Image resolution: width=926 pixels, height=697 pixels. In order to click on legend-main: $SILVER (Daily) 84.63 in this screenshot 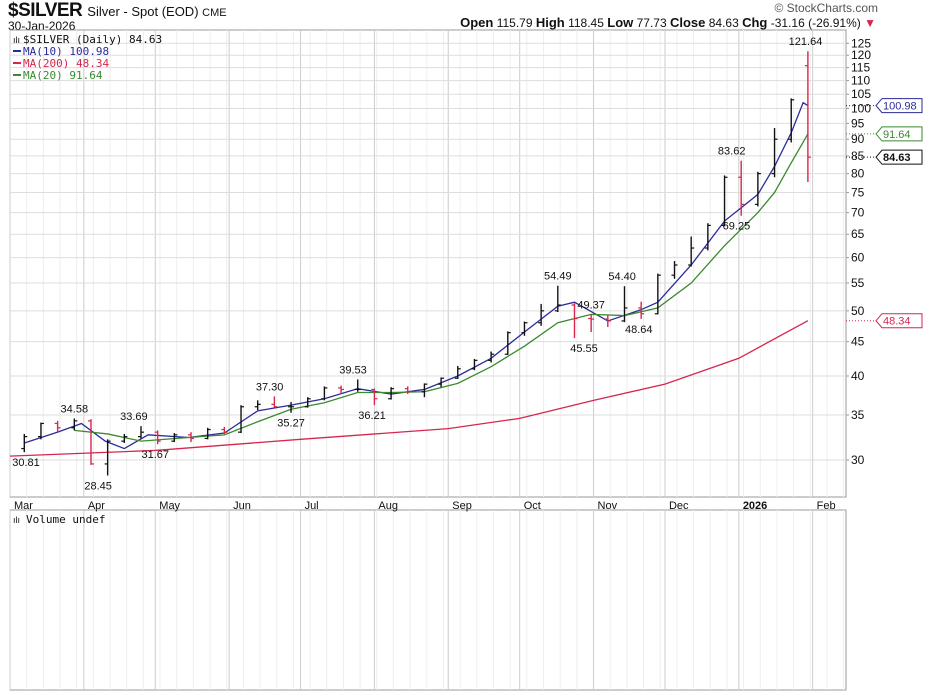, I will do `click(92, 39)`.